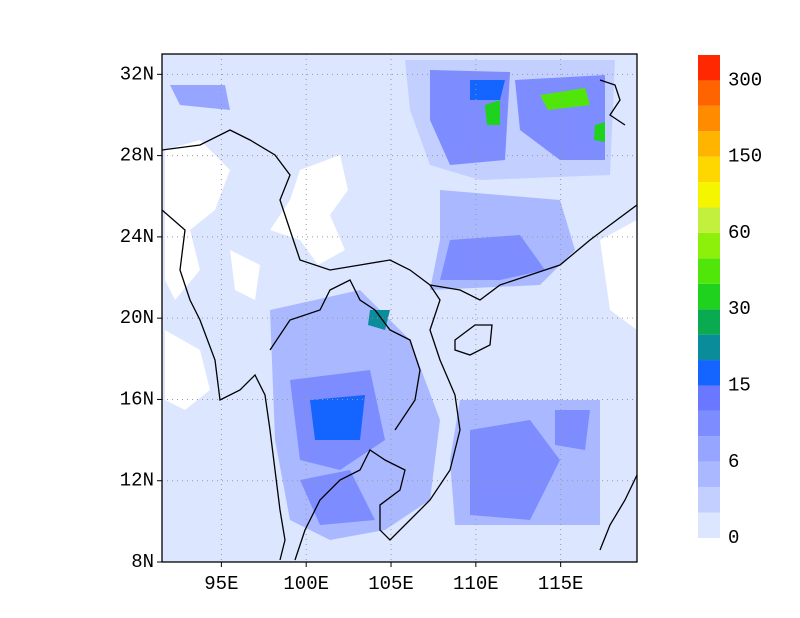 This screenshot has width=800, height=618. What do you see at coordinates (745, 157) in the screenshot?
I see `colorbar-label: 150` at bounding box center [745, 157].